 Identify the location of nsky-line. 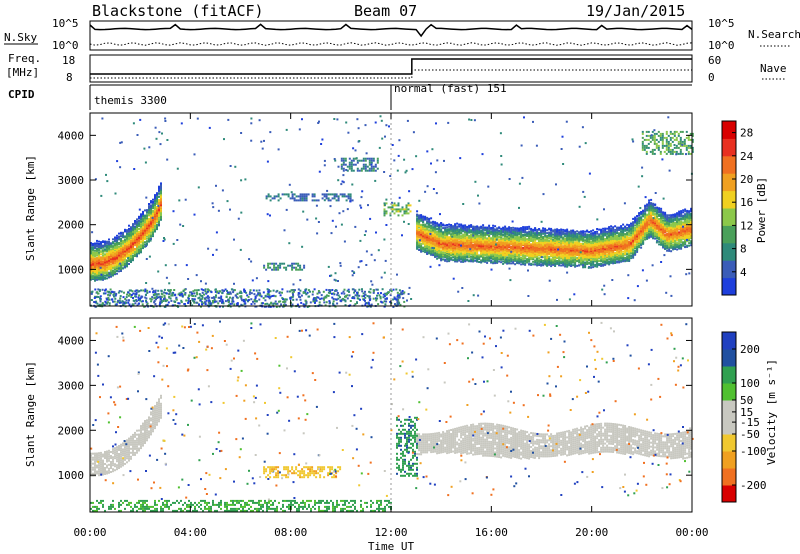
(391, 30).